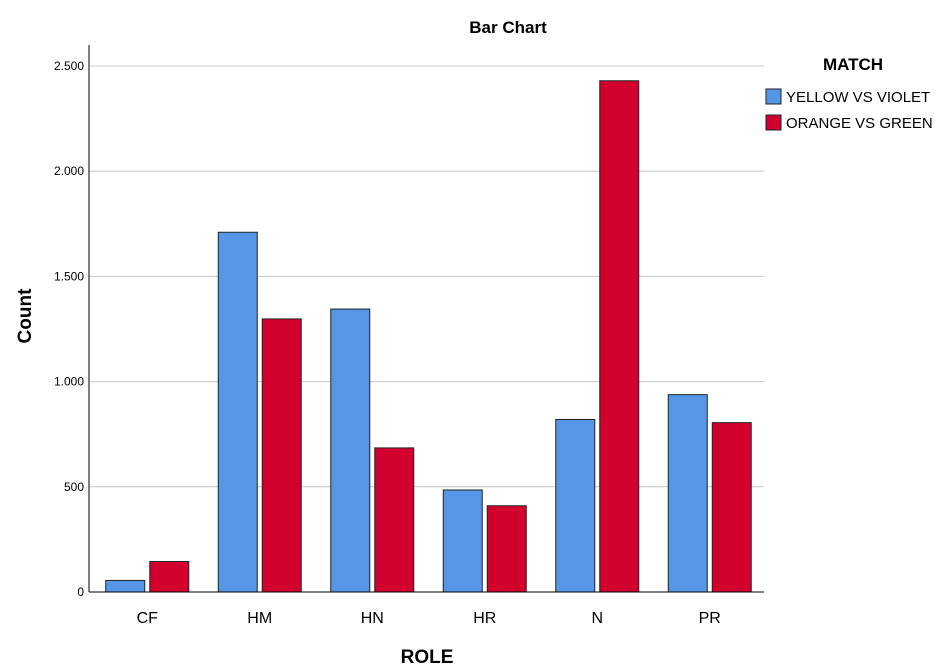 Image resolution: width=948 pixels, height=669 pixels. I want to click on legend-label: ORANGE VS GREEN, so click(859, 123).